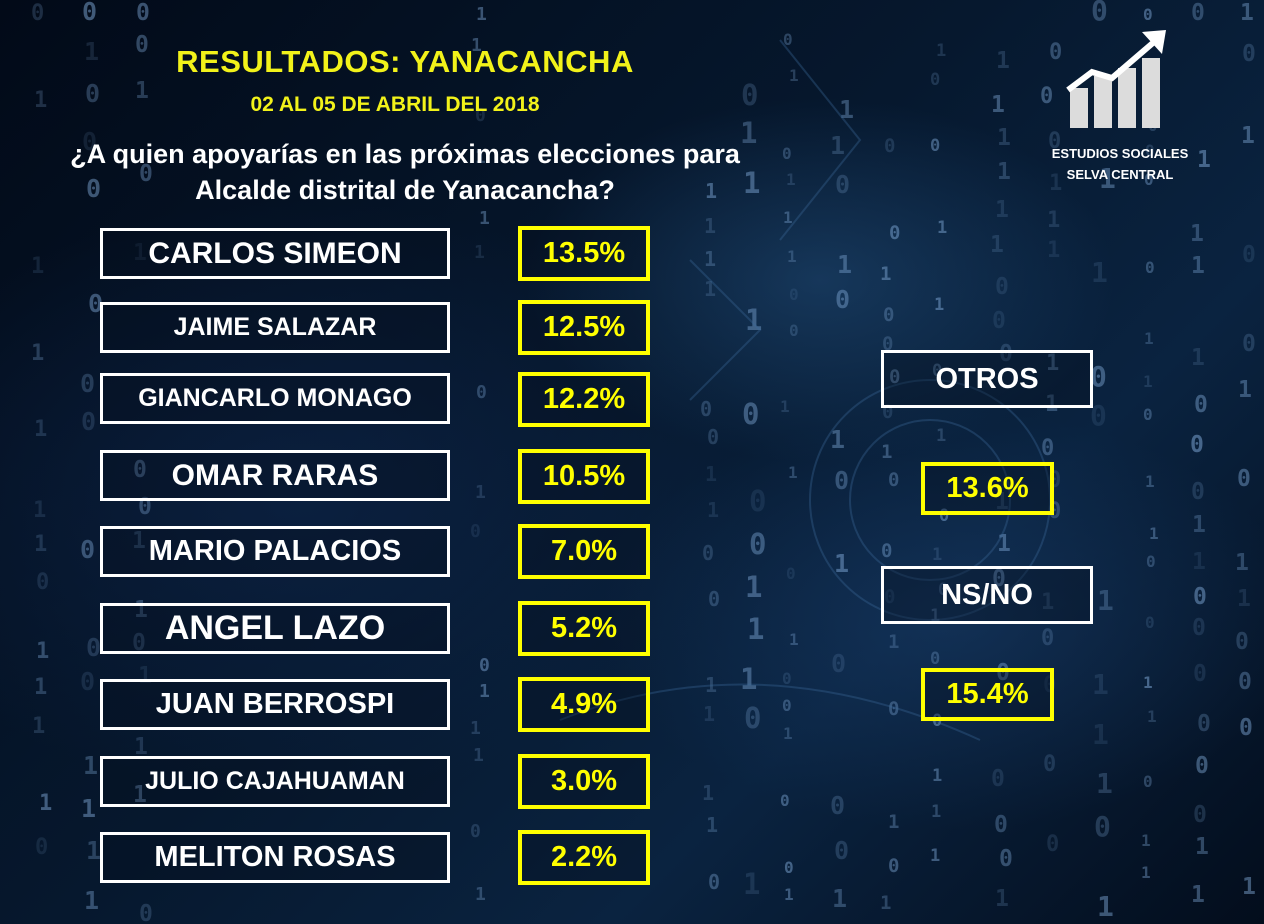  I want to click on candidate-name-1: CARLOS SIMEON, so click(275, 253).